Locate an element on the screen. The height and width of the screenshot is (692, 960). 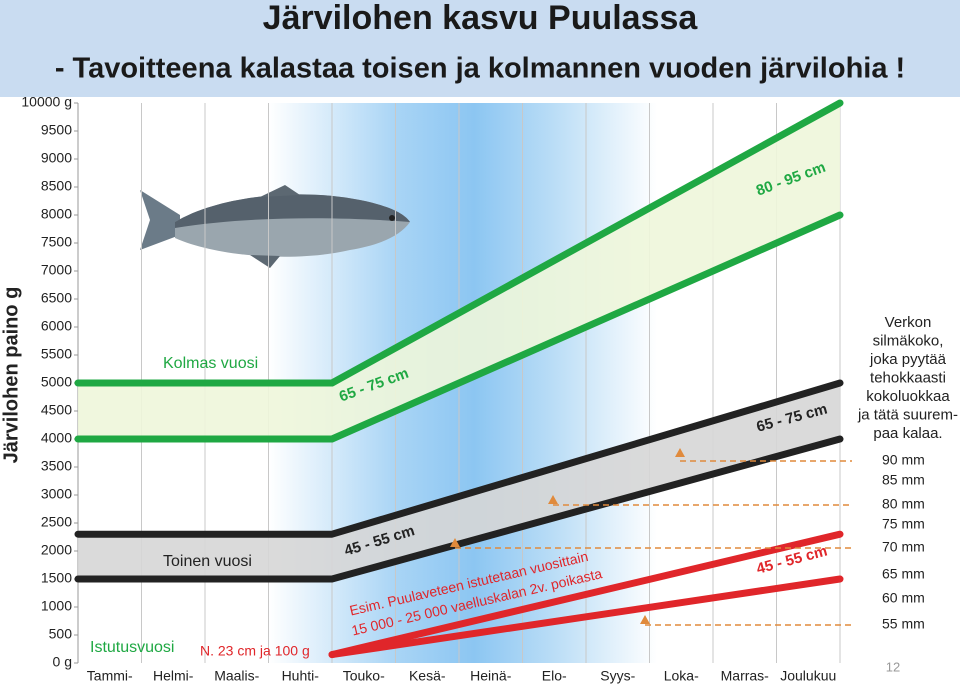
x-tick-label: Helmi- is located at coordinates (173, 676).